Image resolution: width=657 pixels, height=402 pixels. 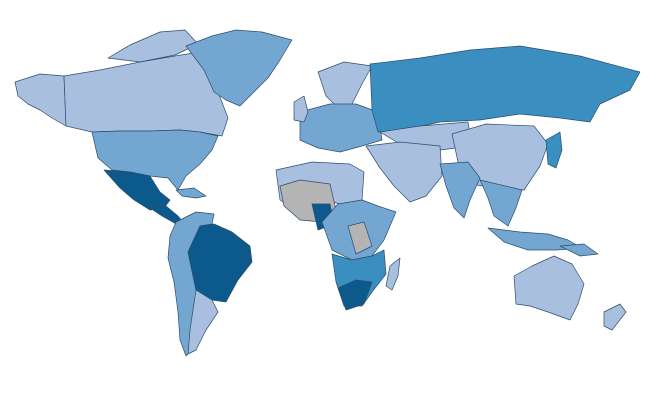 I want to click on greenland, so click(x=239, y=68).